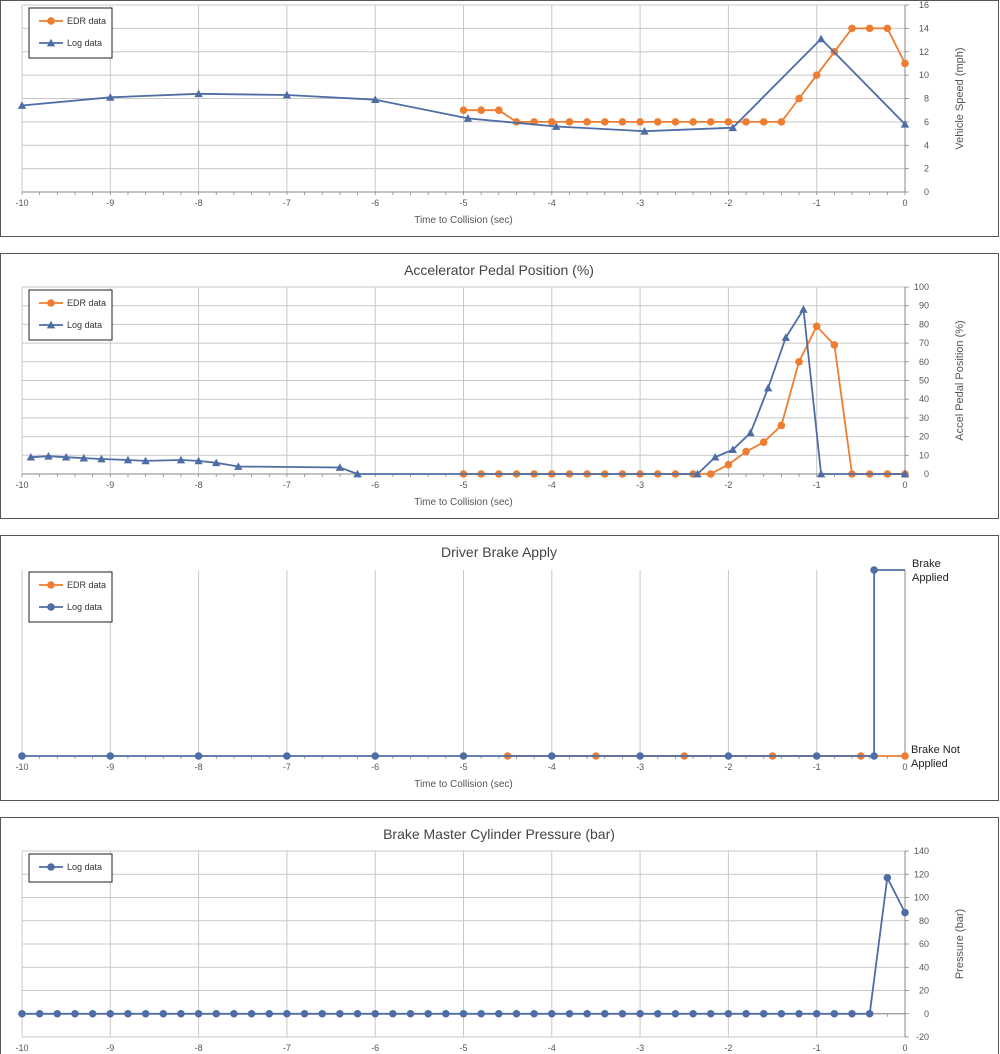 This screenshot has height=1054, width=1000. I want to click on x-tick-label: -3, so click(640, 767).